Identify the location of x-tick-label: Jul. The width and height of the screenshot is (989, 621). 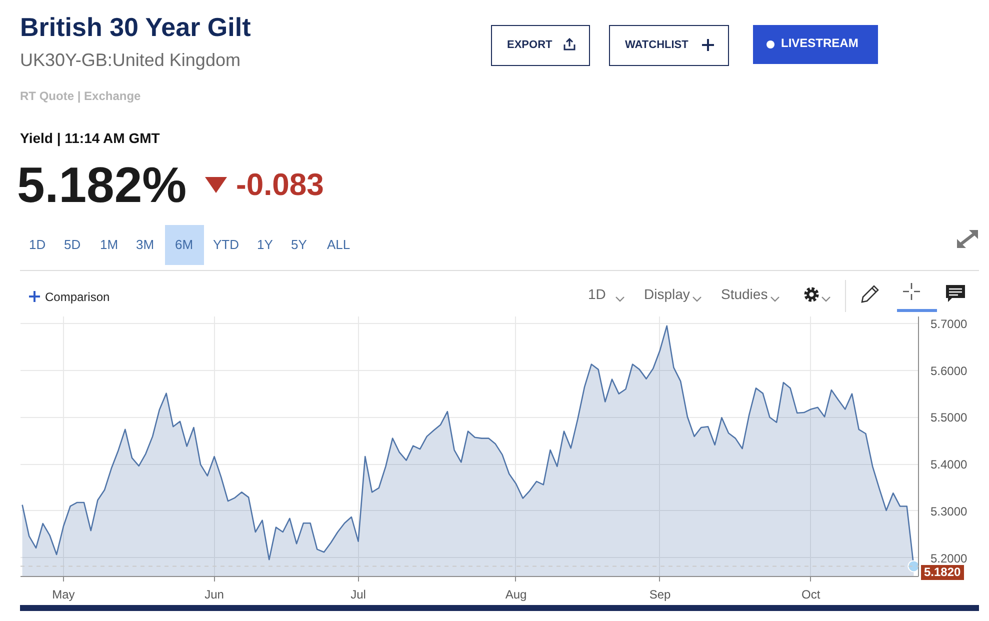
(358, 595).